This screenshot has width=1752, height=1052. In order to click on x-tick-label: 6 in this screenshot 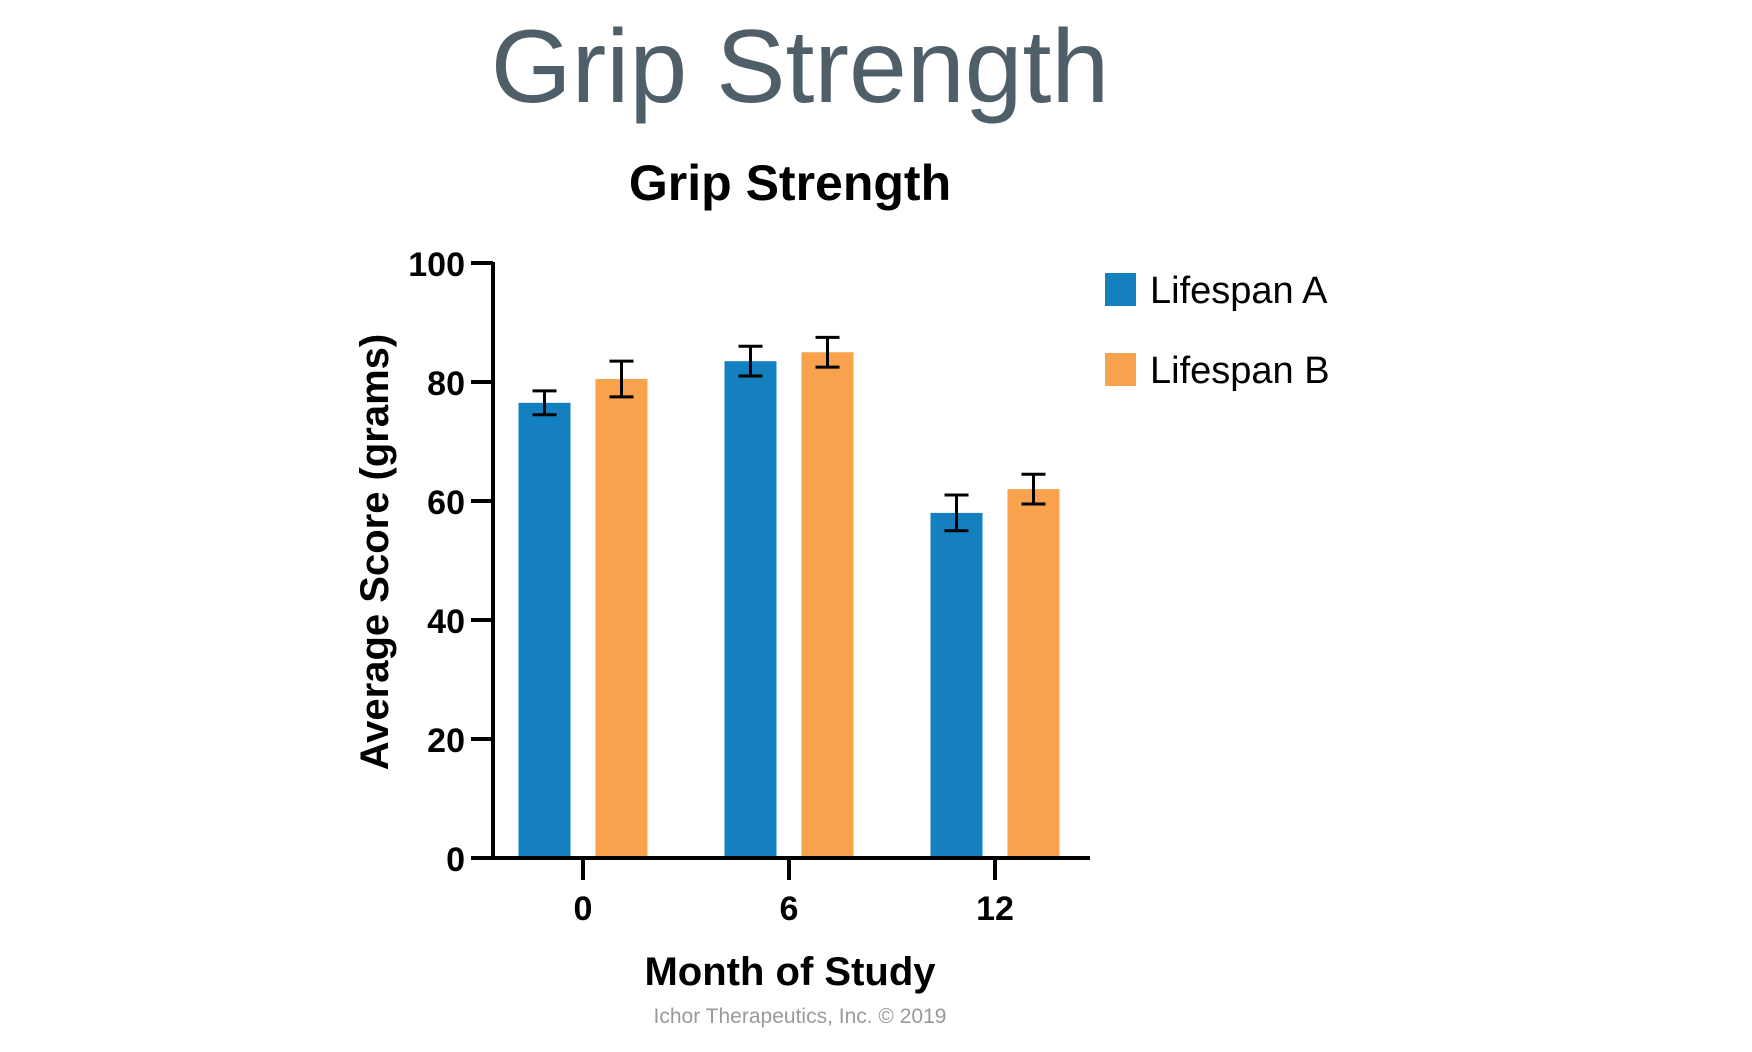, I will do `click(789, 909)`.